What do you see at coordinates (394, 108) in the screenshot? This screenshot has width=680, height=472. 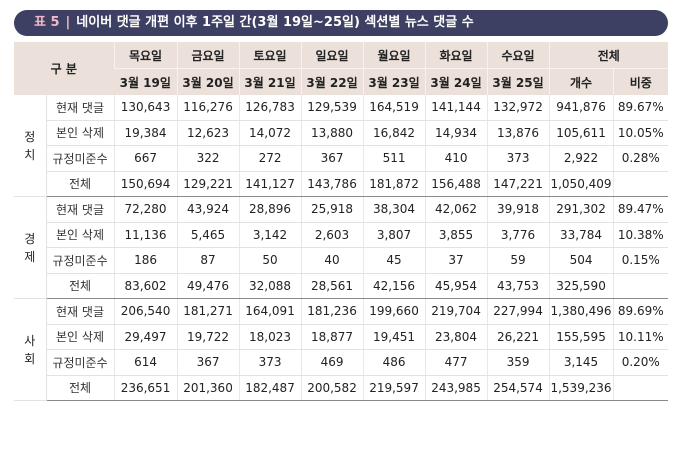 I see `day-value: 164,519` at bounding box center [394, 108].